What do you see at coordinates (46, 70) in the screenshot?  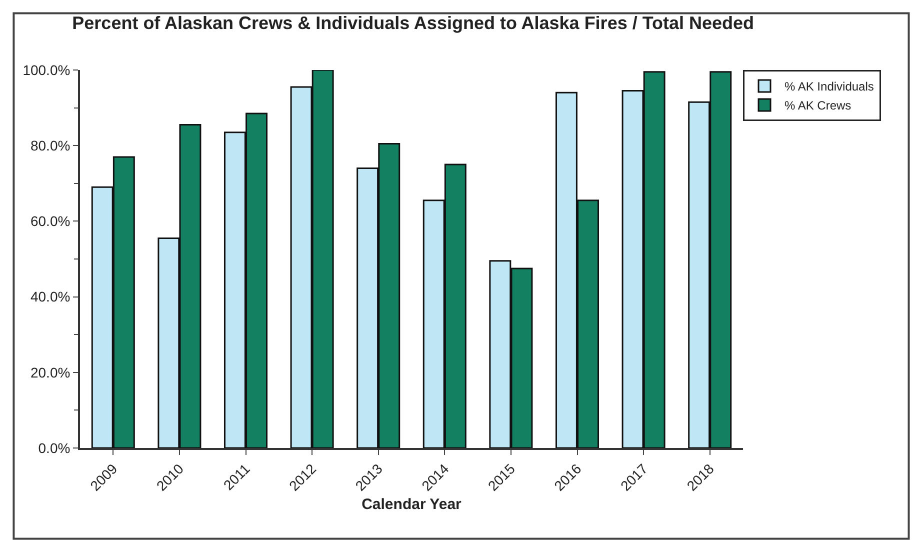 I see `y-tick-label: 100.0%` at bounding box center [46, 70].